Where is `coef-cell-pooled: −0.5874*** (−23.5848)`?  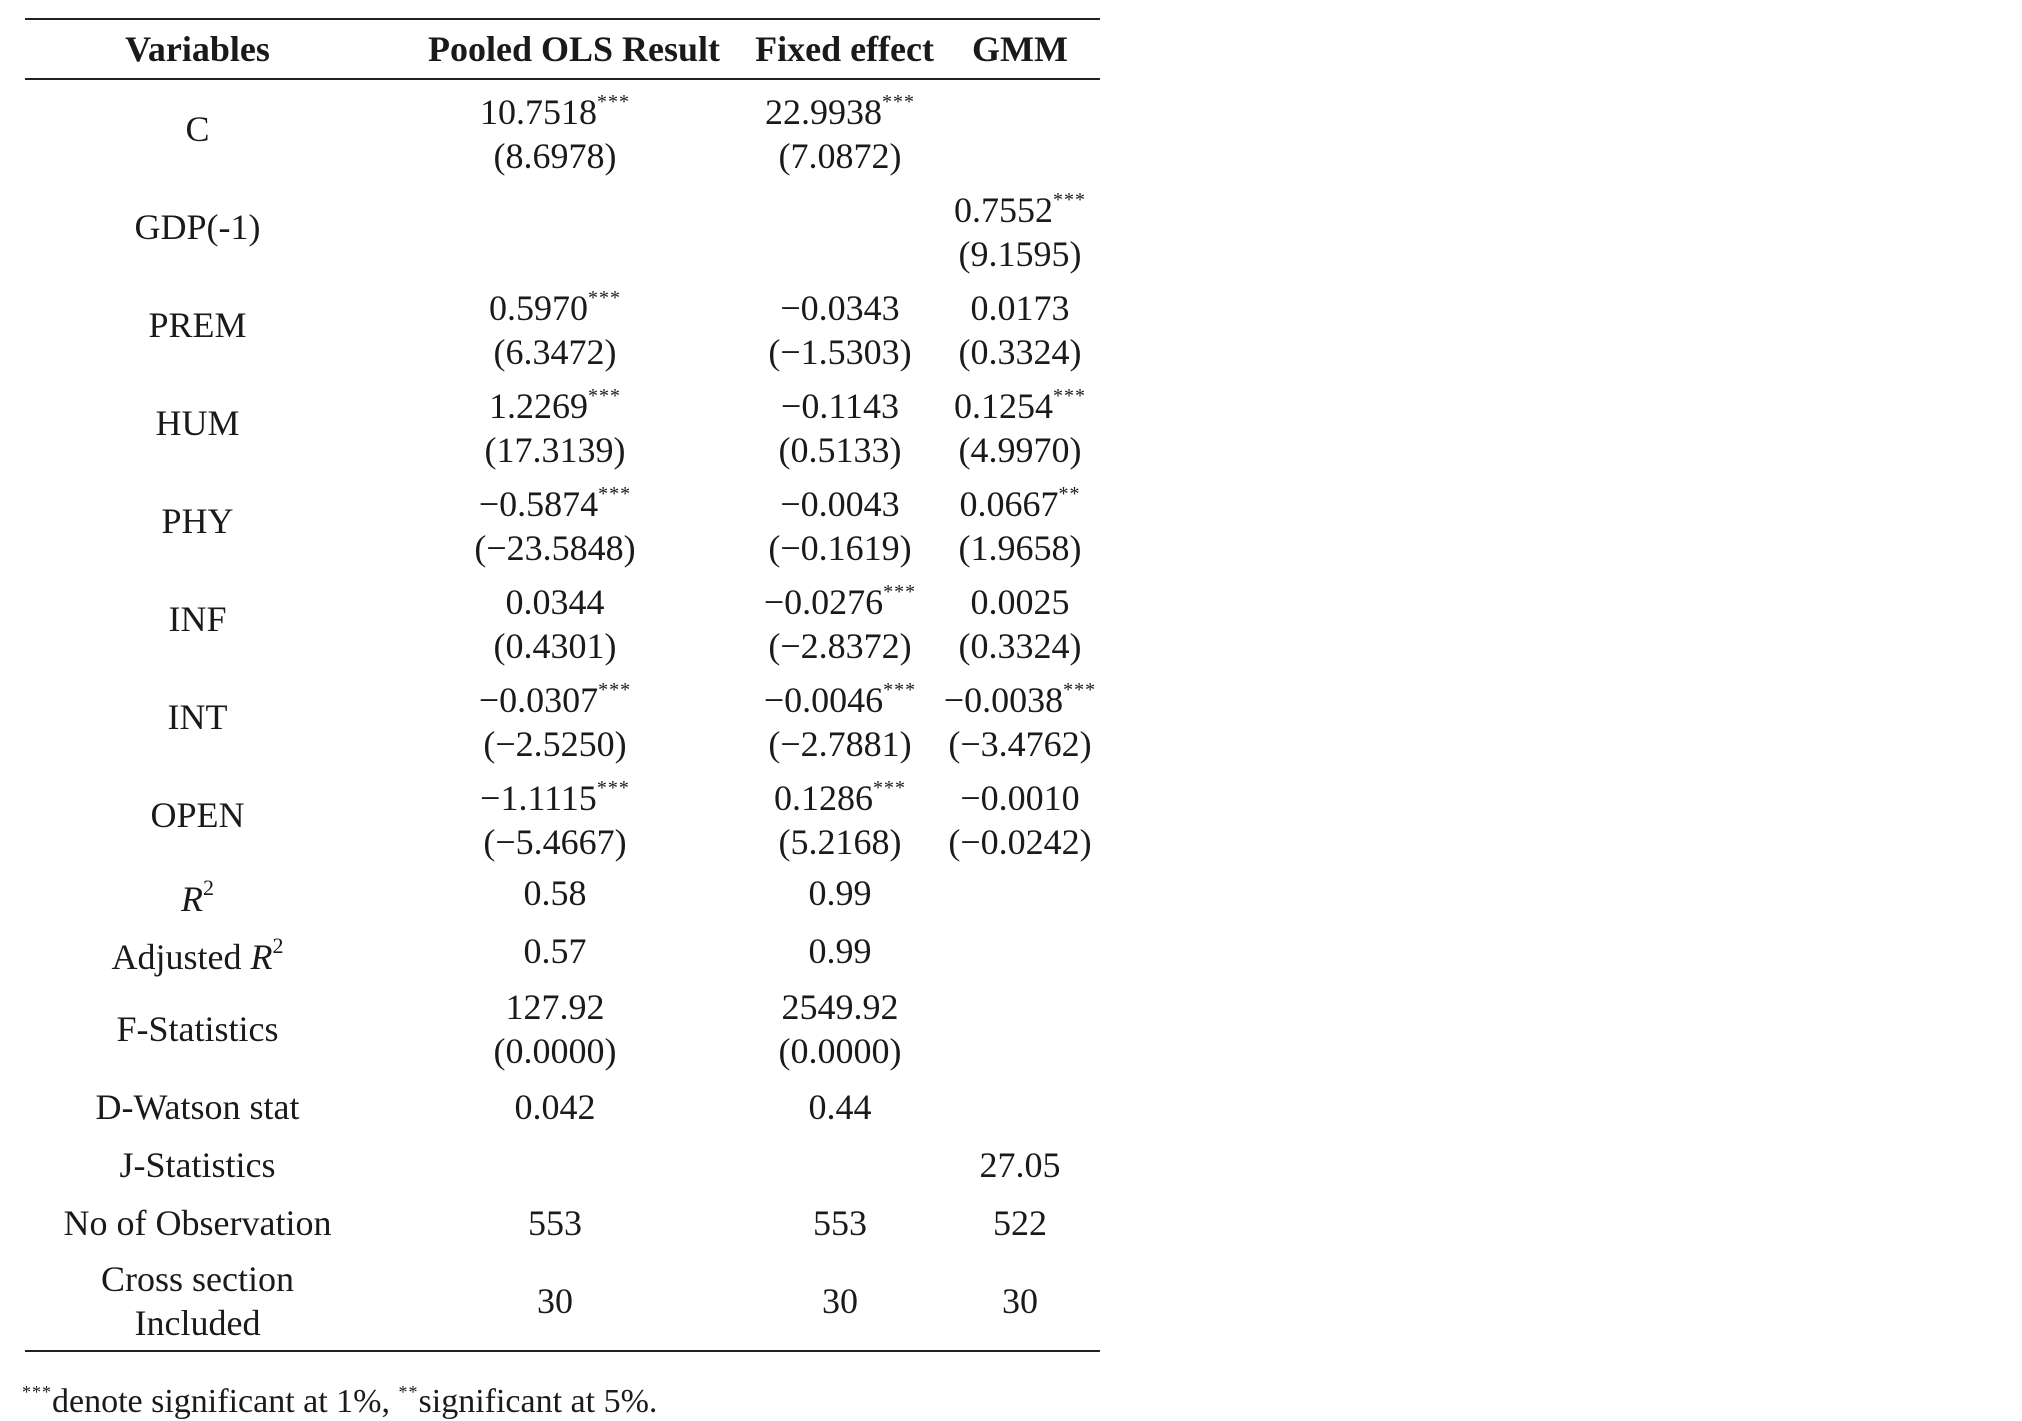 coef-cell-pooled: −0.5874*** (−23.5848) is located at coordinates (555, 521).